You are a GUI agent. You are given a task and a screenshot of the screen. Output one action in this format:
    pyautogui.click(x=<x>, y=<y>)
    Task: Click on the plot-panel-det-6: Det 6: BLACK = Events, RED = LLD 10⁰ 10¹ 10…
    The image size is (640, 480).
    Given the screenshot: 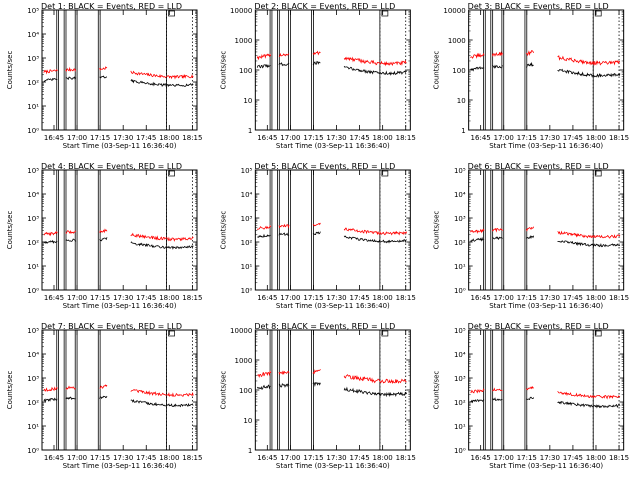 What is the action you would take?
    pyautogui.click(x=531, y=236)
    